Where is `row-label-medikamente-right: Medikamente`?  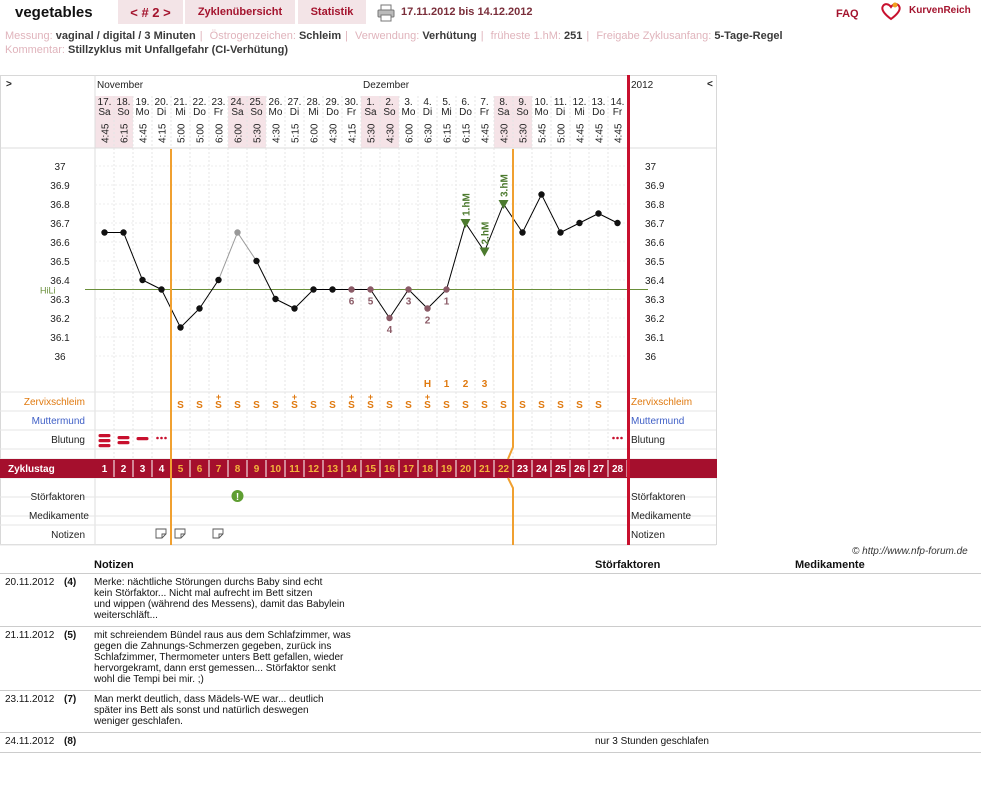 row-label-medikamente-right: Medikamente is located at coordinates (661, 516).